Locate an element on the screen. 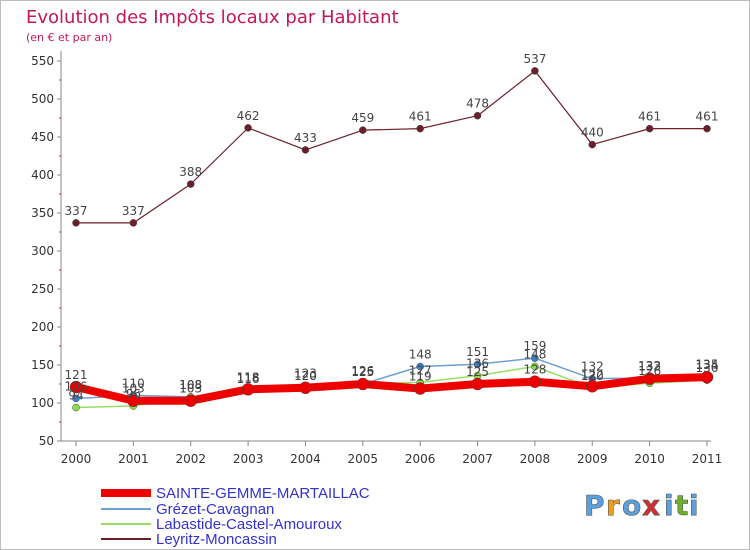  y-tick-group: 50 100 150 200 250 300 350 400 450 500 550 is located at coordinates (46, 251).